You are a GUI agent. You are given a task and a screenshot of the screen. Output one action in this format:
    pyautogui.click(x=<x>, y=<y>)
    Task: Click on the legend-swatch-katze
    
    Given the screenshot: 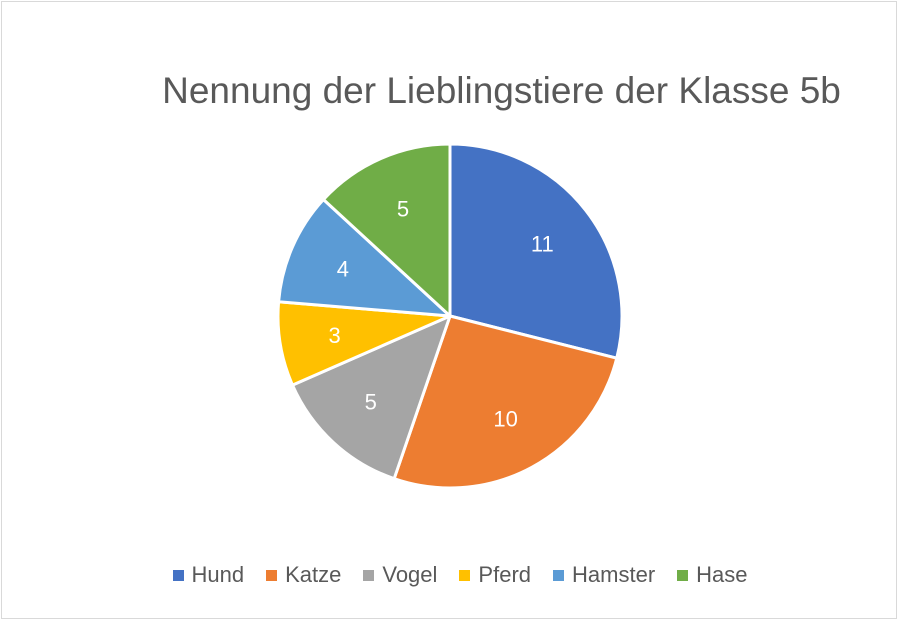 What is the action you would take?
    pyautogui.click(x=272, y=575)
    